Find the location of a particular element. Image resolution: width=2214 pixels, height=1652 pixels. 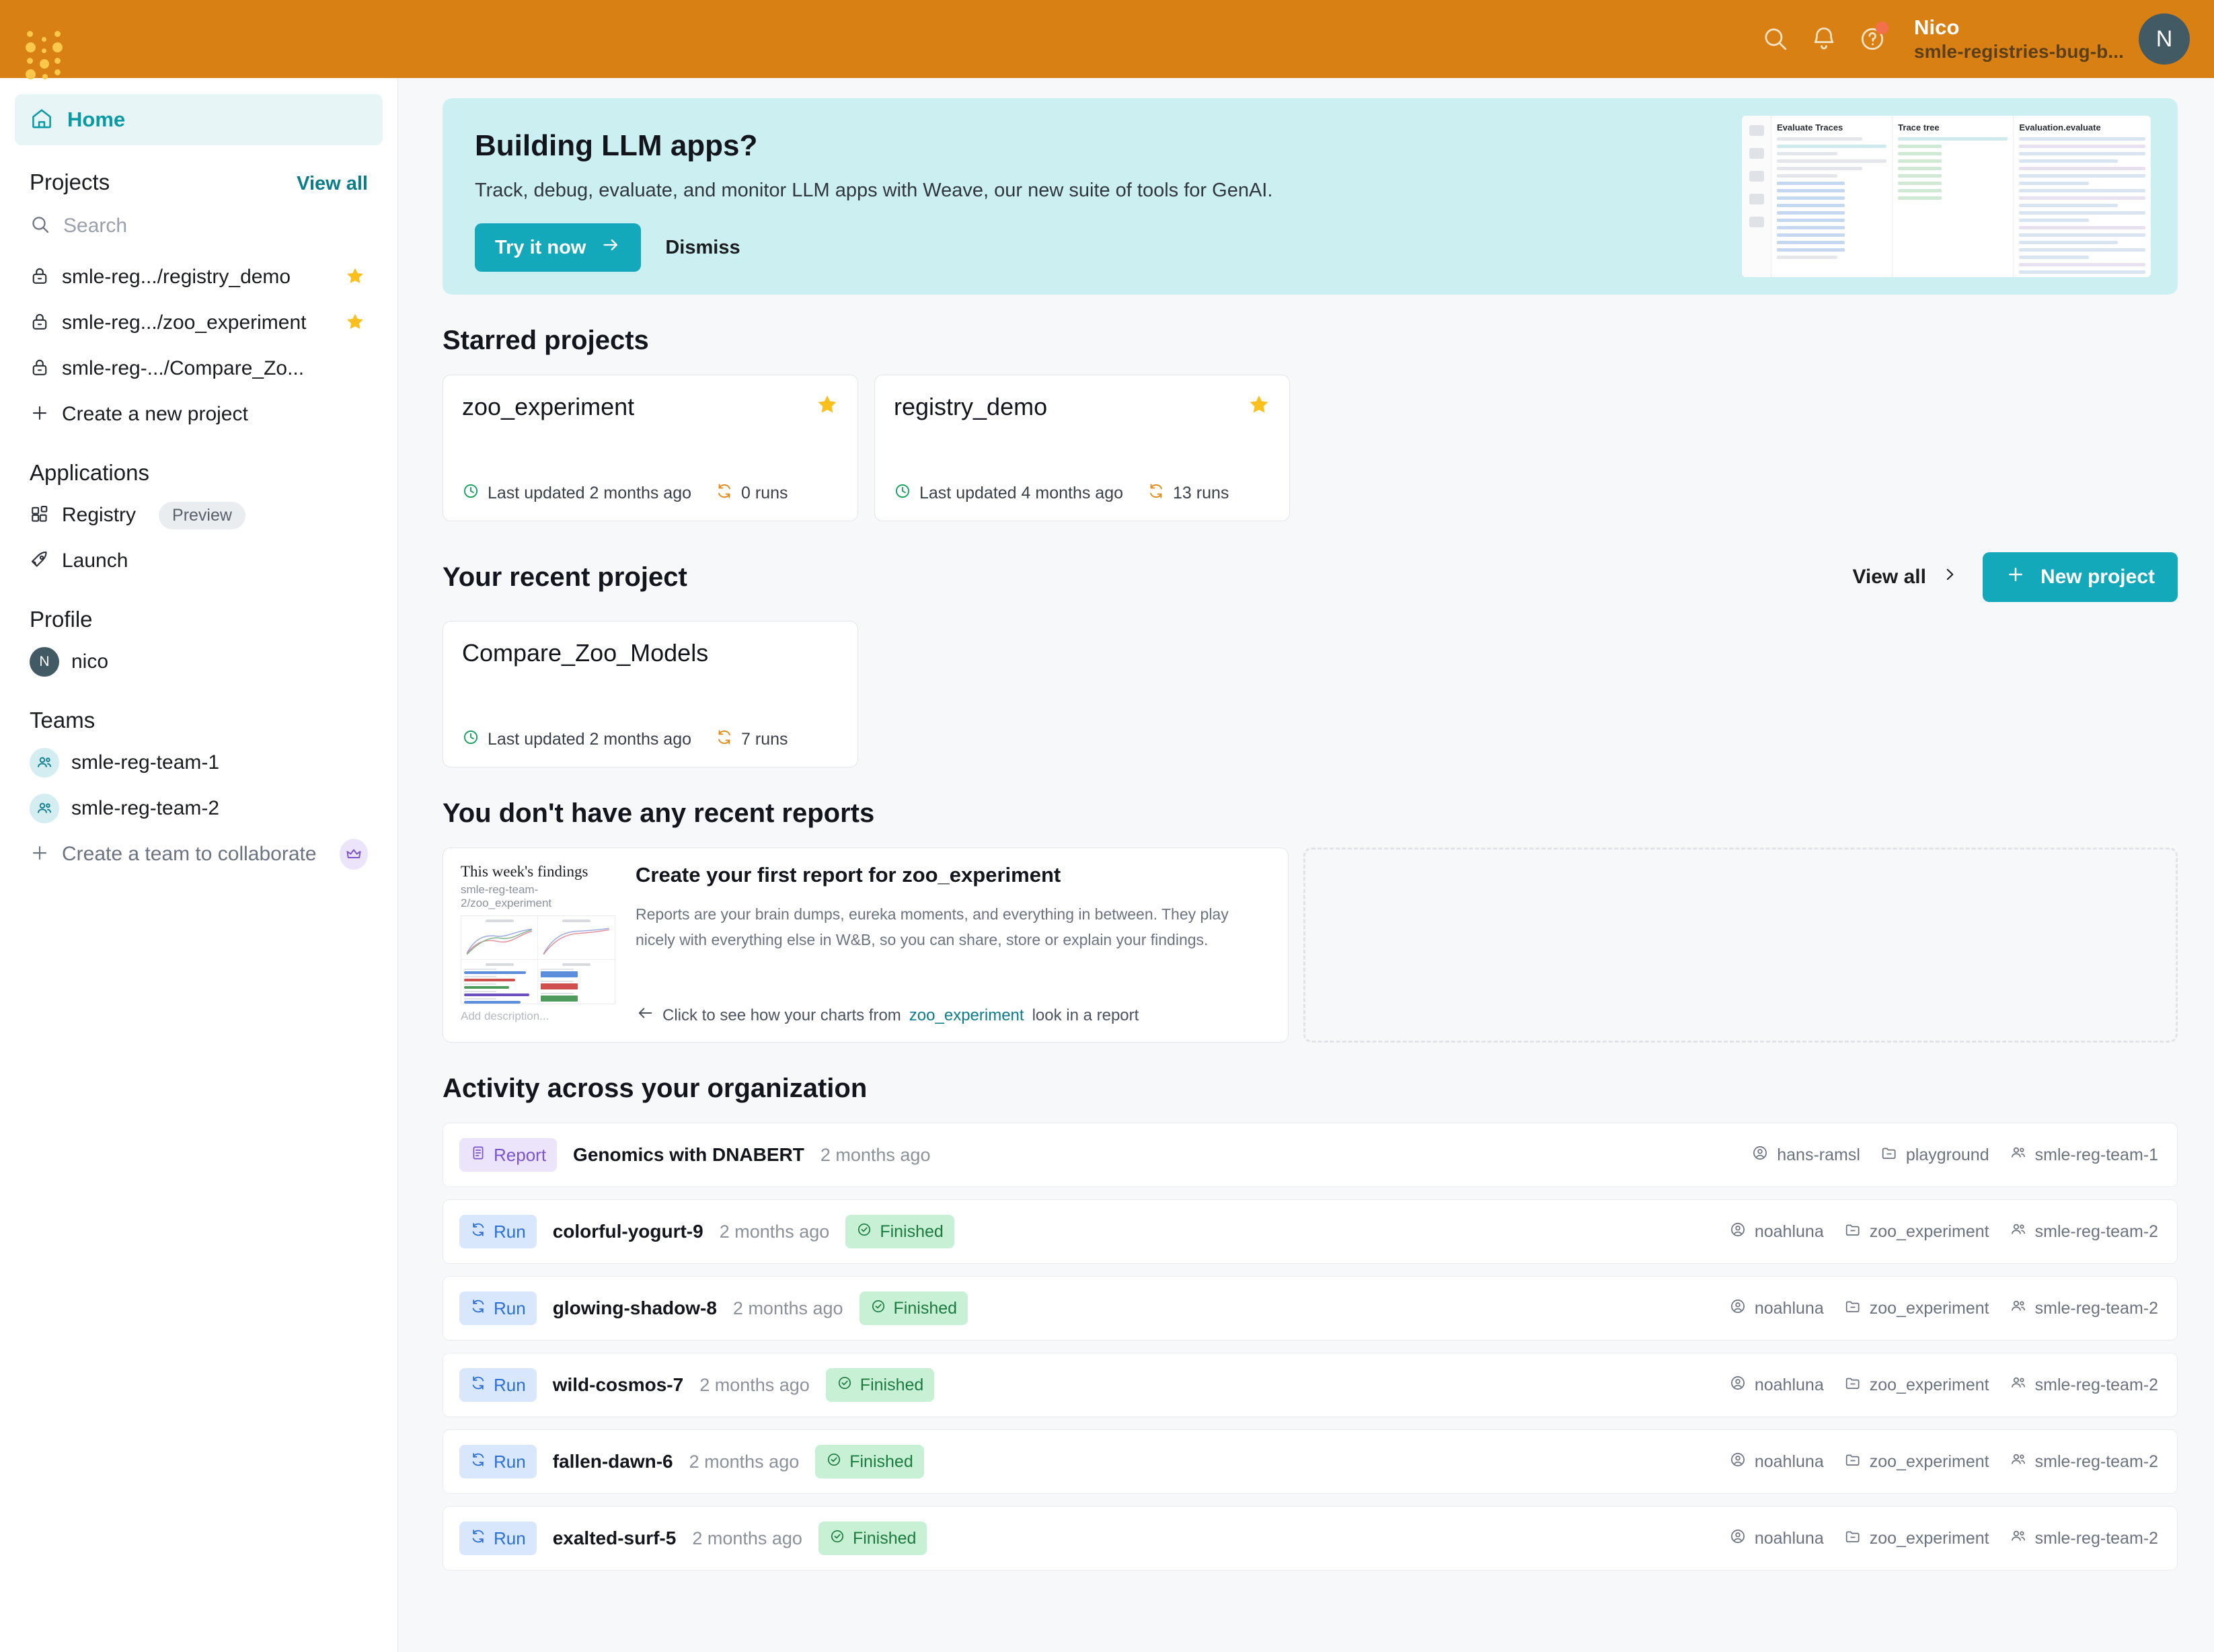

activity-title-text: wild-cosmos-7 is located at coordinates (618, 1384).